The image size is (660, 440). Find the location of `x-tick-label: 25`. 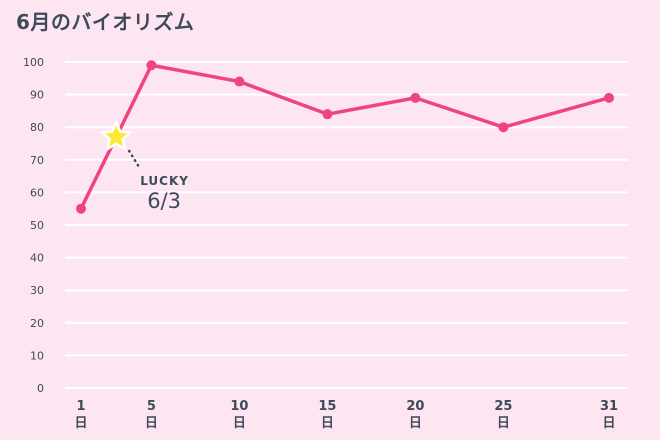

x-tick-label: 25 is located at coordinates (503, 406).